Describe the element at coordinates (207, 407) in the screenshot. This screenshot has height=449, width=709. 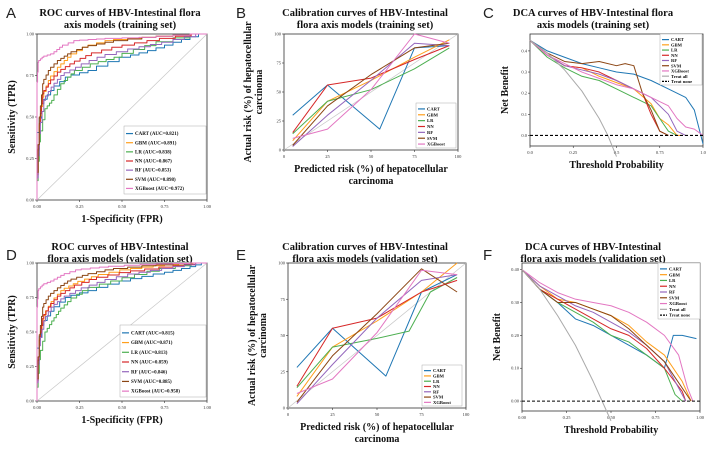
I see `x-tick-label: 1.00` at that location.